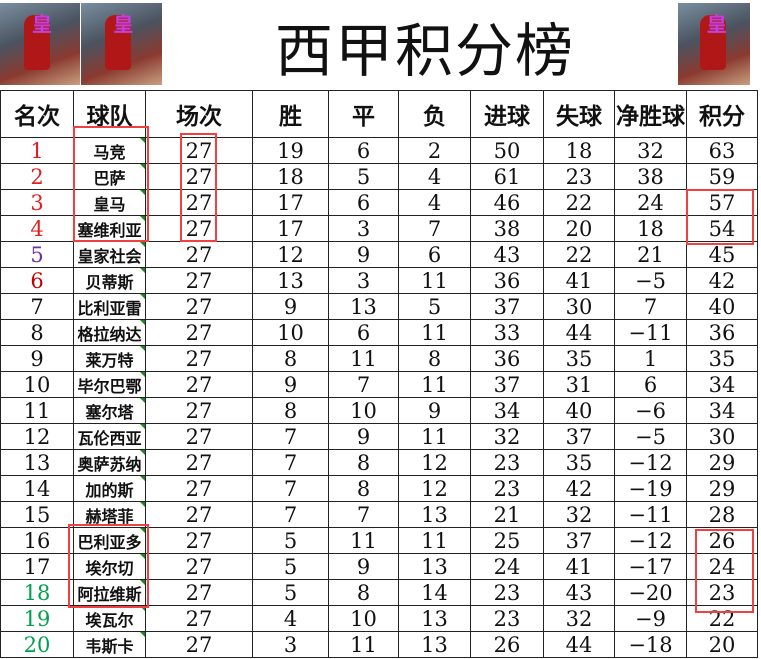 This screenshot has width=761, height=659. What do you see at coordinates (507, 514) in the screenshot?
I see `goals-for-cell: 21` at bounding box center [507, 514].